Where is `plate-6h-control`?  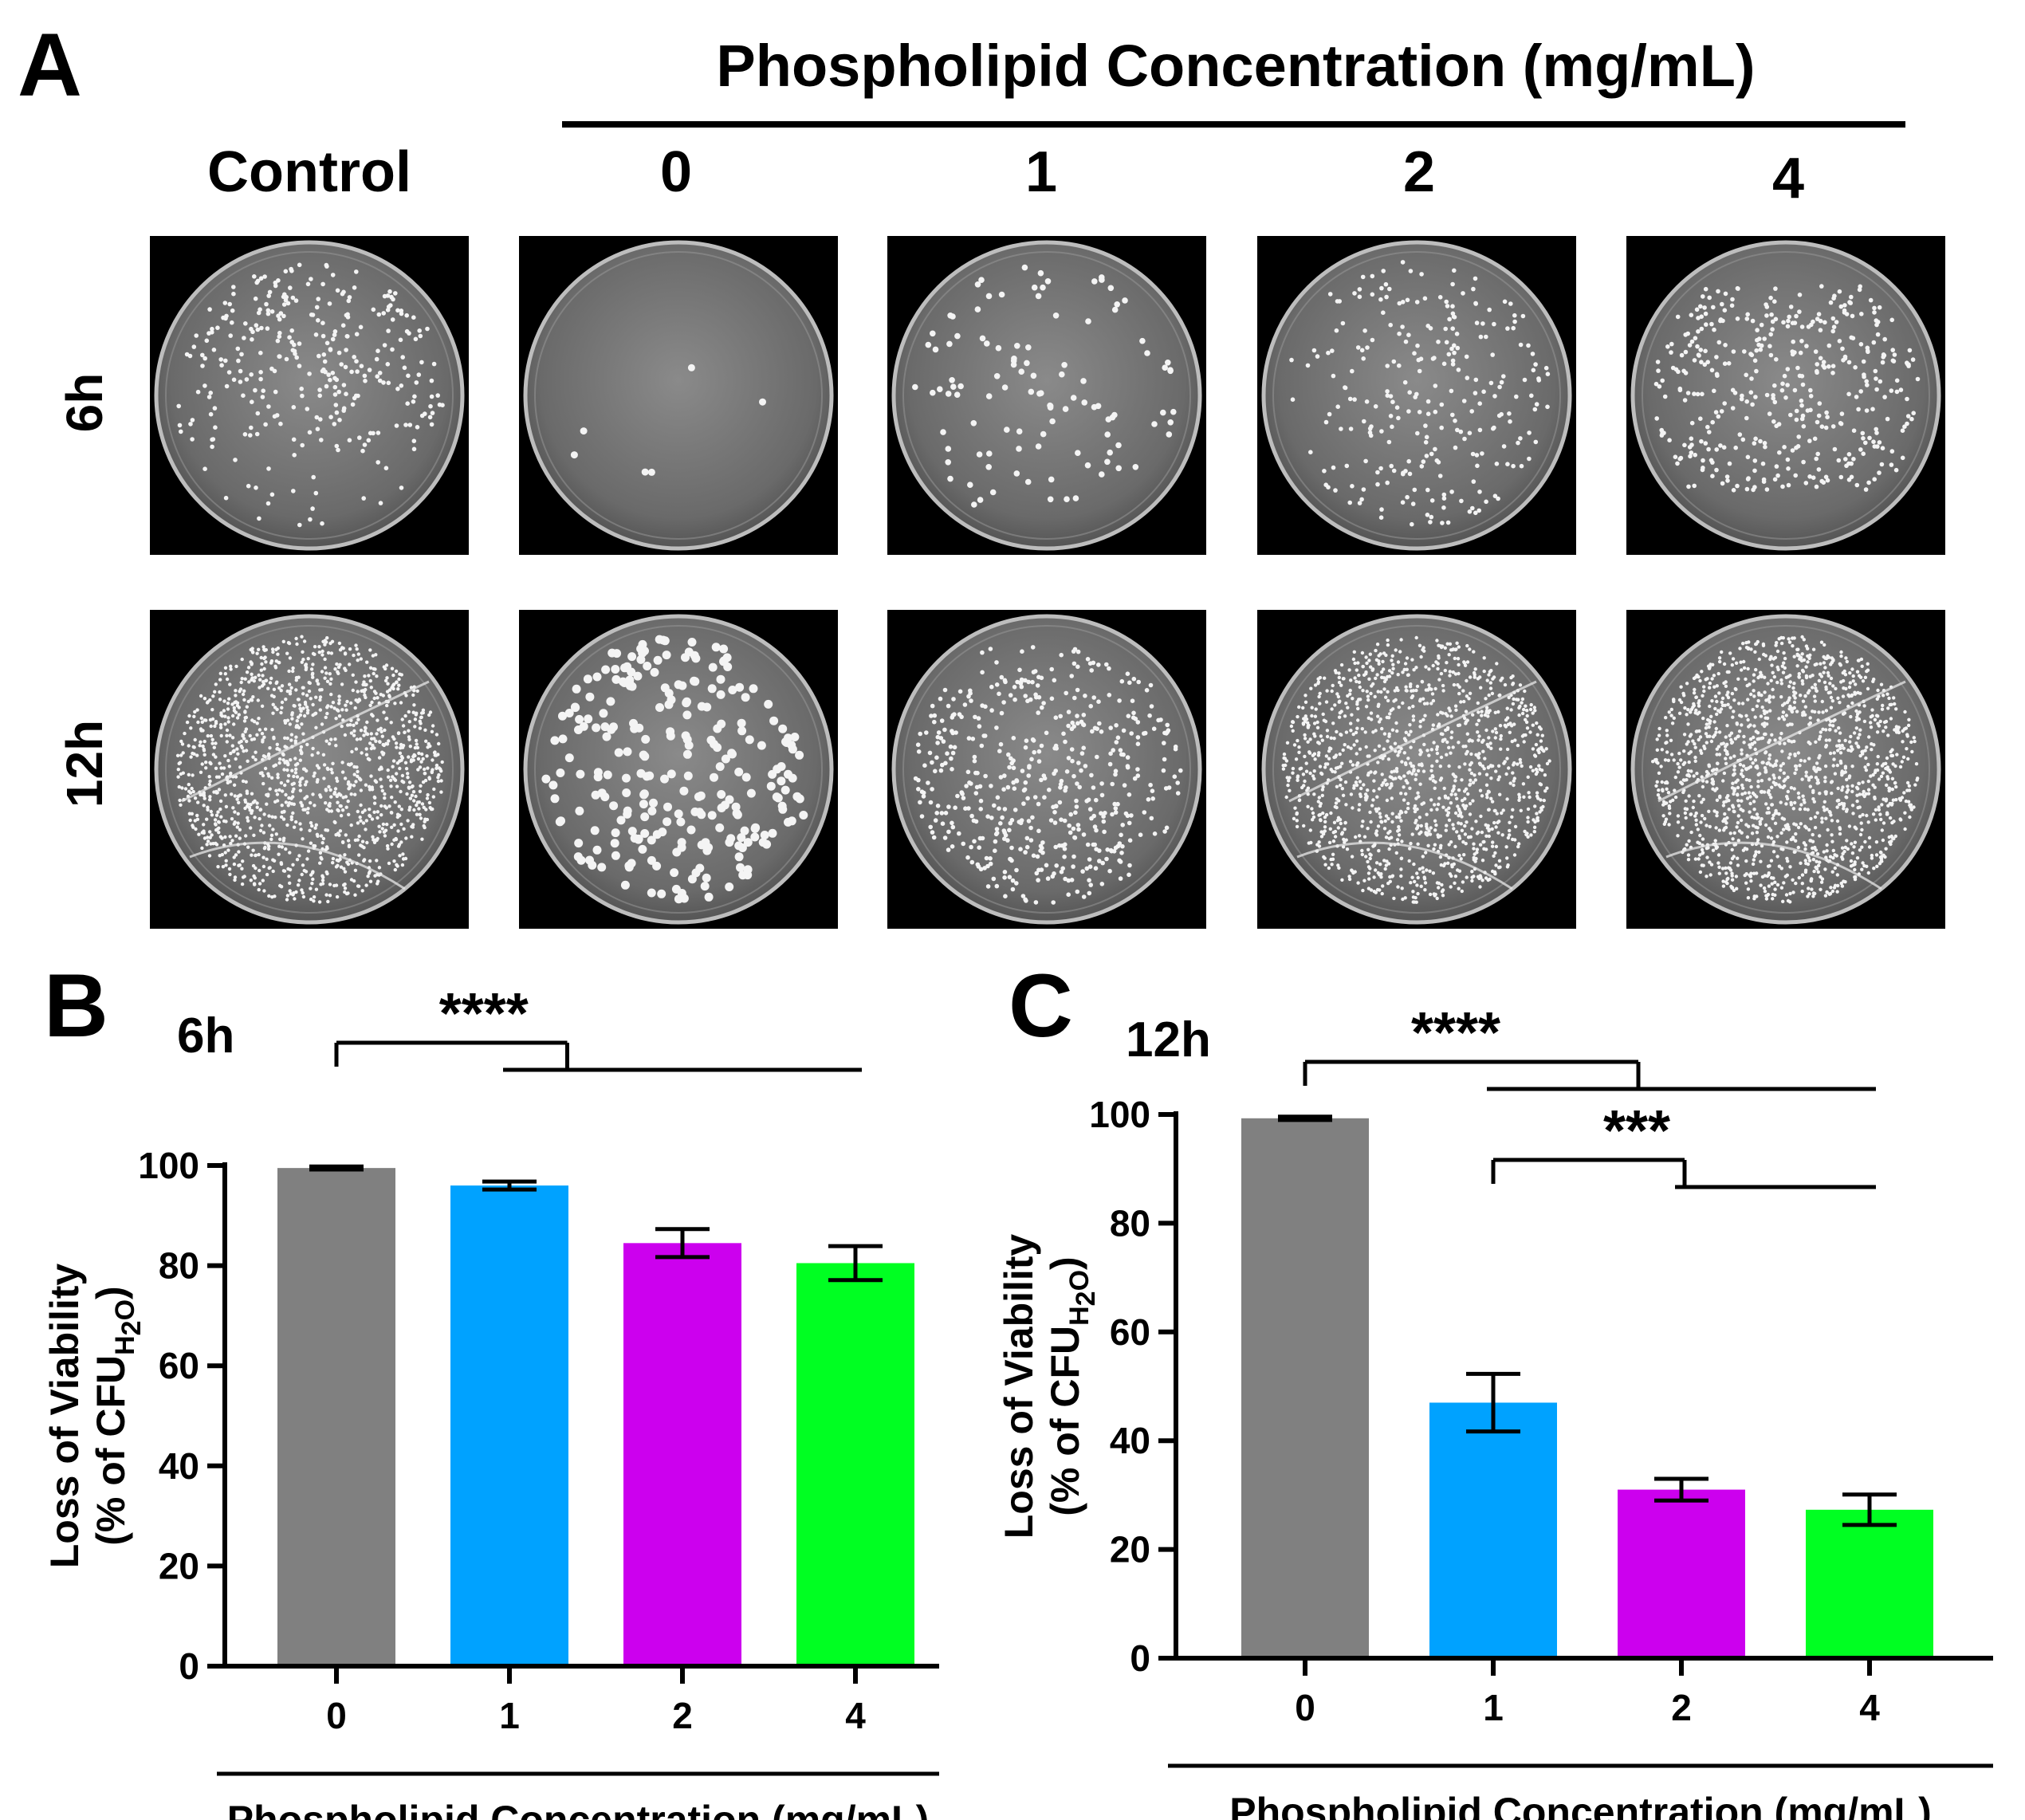
plate-6h-control is located at coordinates (310, 395).